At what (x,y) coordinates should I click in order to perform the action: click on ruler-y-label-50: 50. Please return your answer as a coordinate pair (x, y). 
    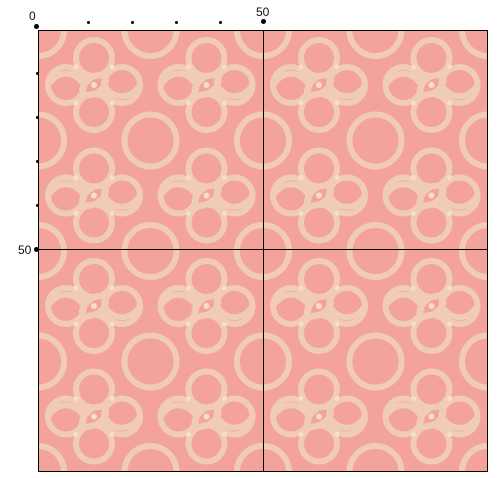
    Looking at the image, I should click on (25, 250).